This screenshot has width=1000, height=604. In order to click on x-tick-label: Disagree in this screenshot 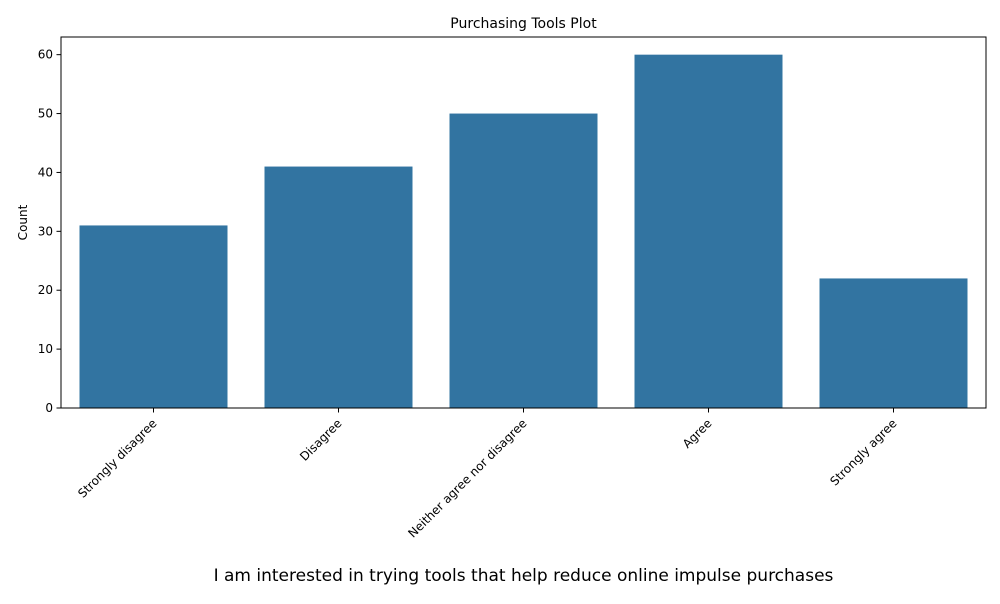, I will do `click(321, 440)`.